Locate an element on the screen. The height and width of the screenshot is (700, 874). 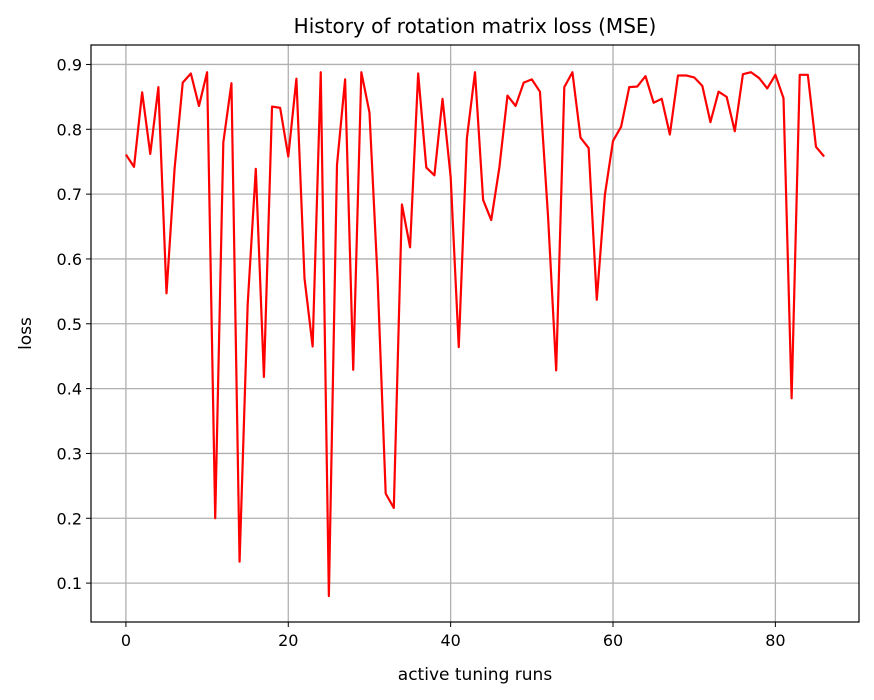
x-axis-label: active tuning runs is located at coordinates (475, 675).